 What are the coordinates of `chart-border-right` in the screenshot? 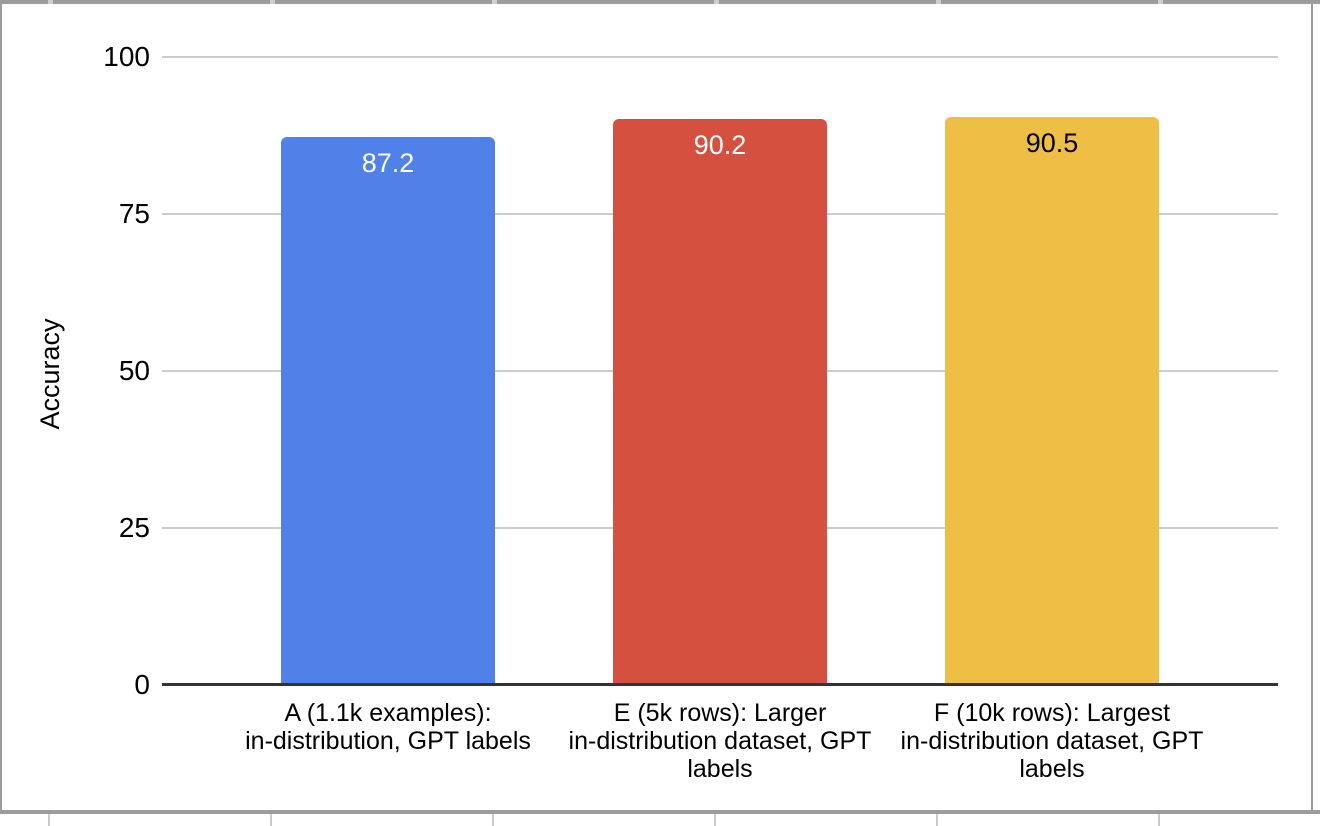 It's located at (1312, 407).